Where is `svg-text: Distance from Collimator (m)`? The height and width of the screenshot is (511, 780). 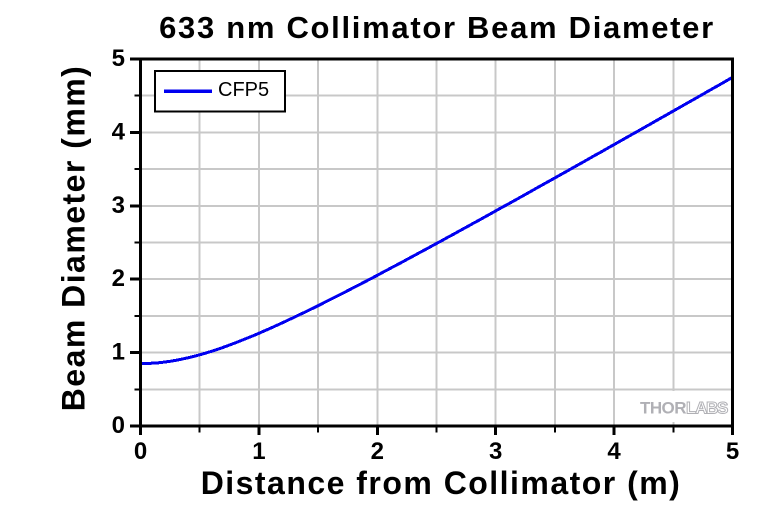 svg-text: Distance from Collimator (m) is located at coordinates (441, 483).